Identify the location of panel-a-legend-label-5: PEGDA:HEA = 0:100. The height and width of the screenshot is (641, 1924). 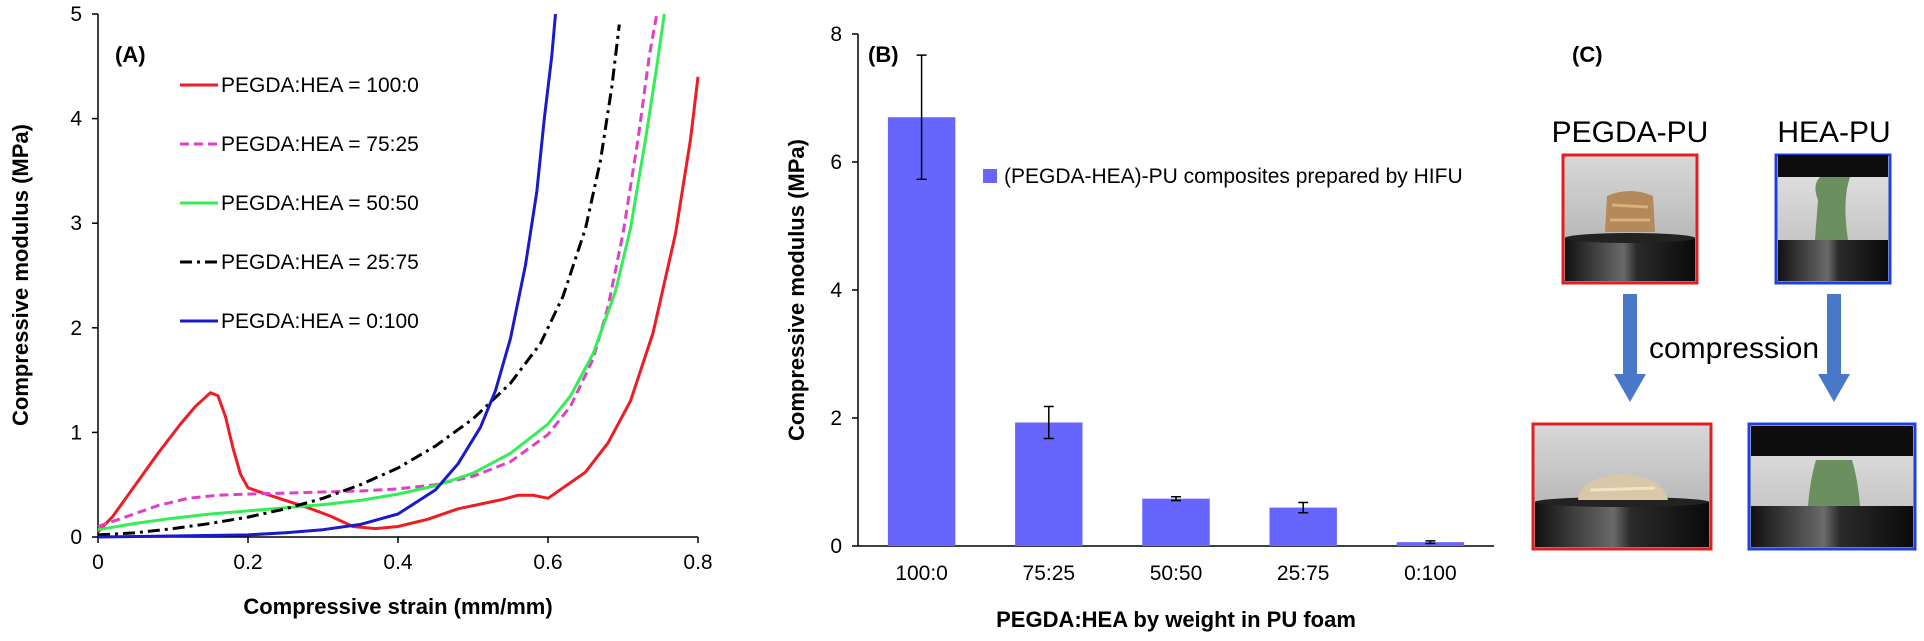
(320, 321).